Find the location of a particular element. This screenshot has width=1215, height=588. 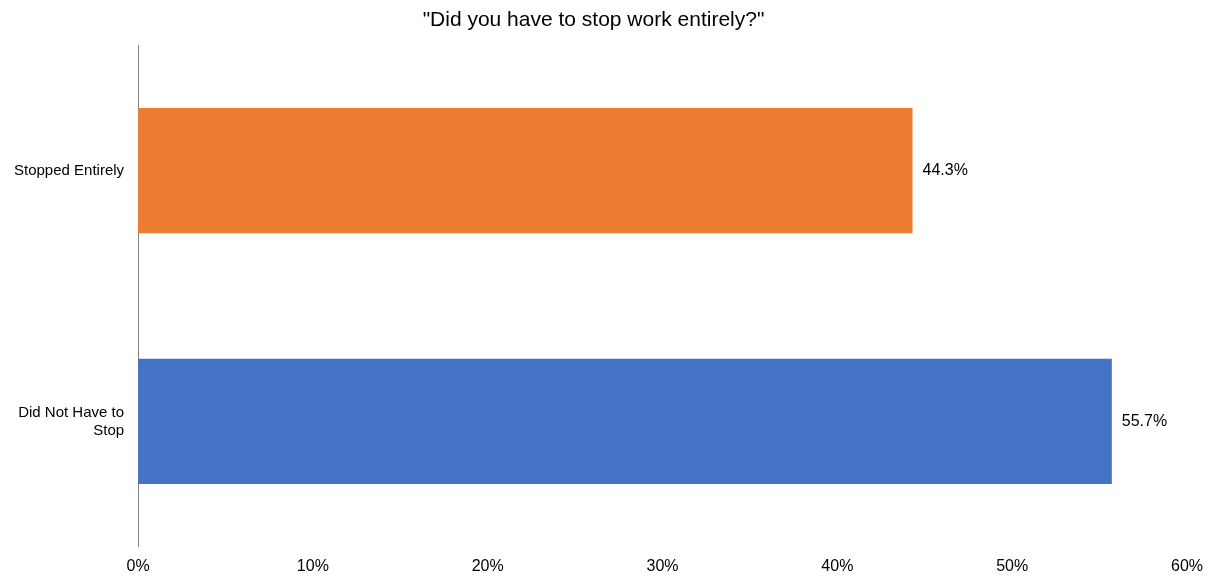

x-tick-label: 50% is located at coordinates (1012, 565).